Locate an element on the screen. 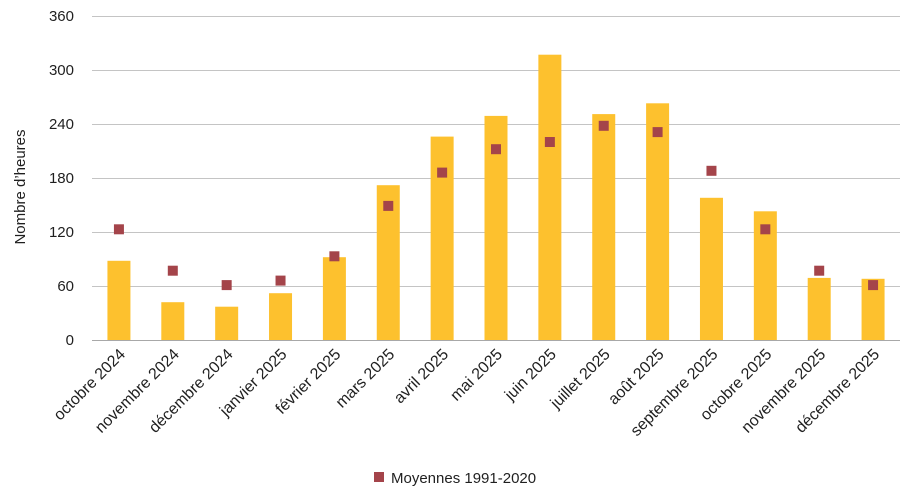 The height and width of the screenshot is (488, 914). y-tick-label: 180 is located at coordinates (61, 178).